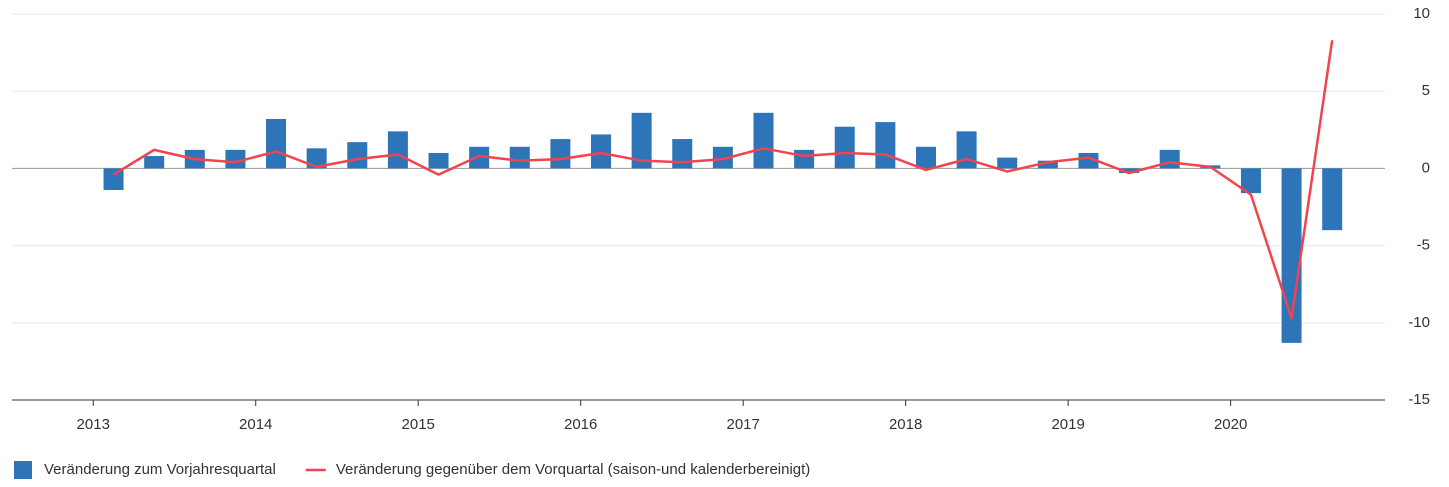  I want to click on x-tick-label: 2013, so click(93, 424).